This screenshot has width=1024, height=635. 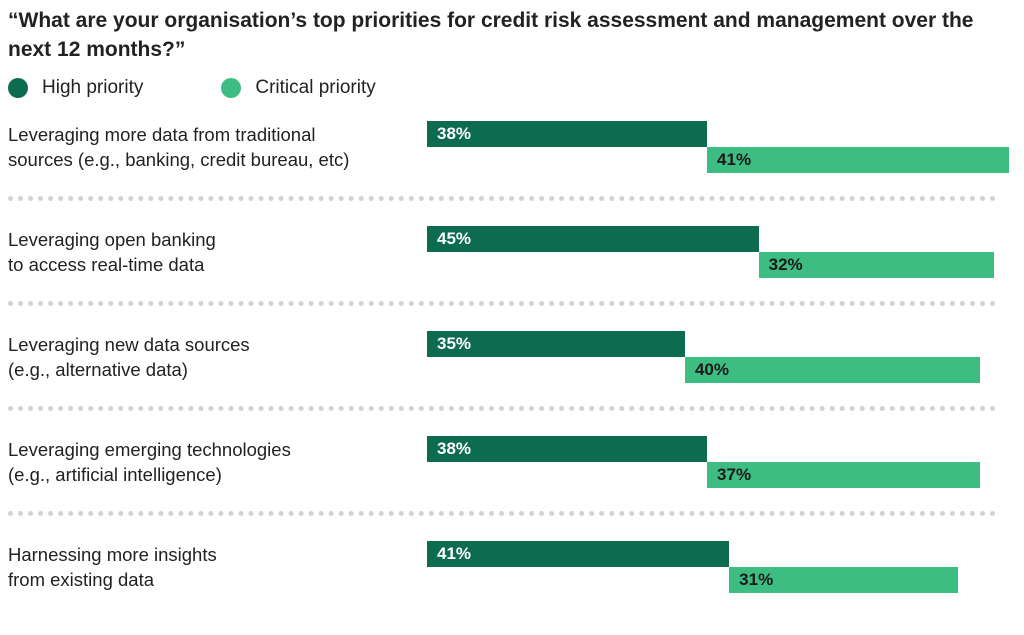 I want to click on data-label-critical: 40%, so click(x=711, y=369).